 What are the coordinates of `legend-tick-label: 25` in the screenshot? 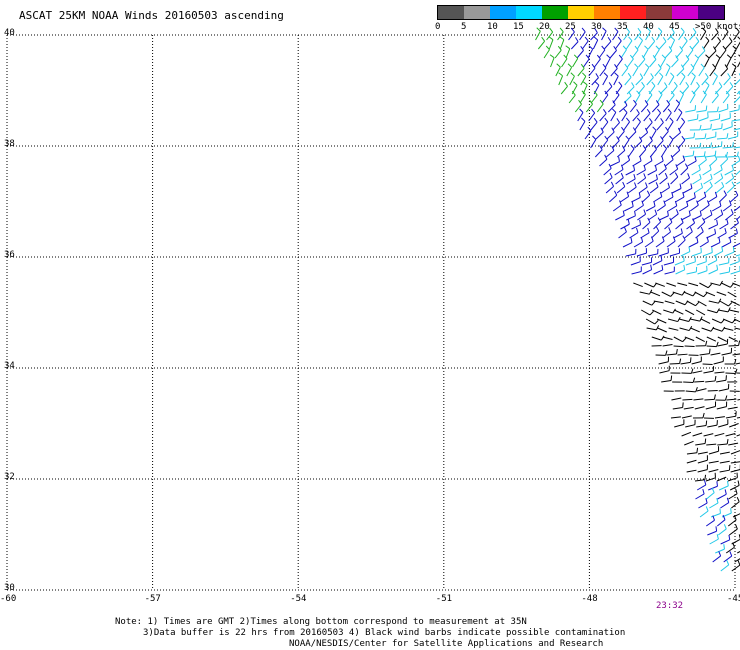 It's located at (570, 27).